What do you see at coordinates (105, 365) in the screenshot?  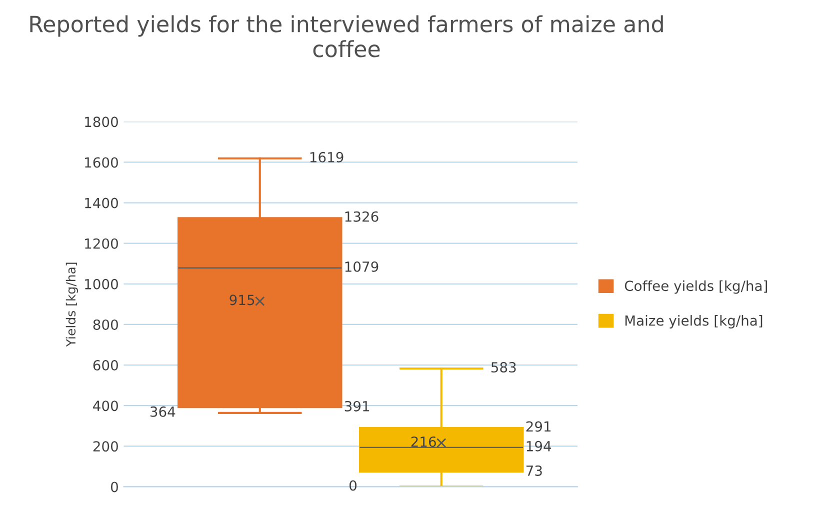 I see `y-tick-label: 600` at bounding box center [105, 365].